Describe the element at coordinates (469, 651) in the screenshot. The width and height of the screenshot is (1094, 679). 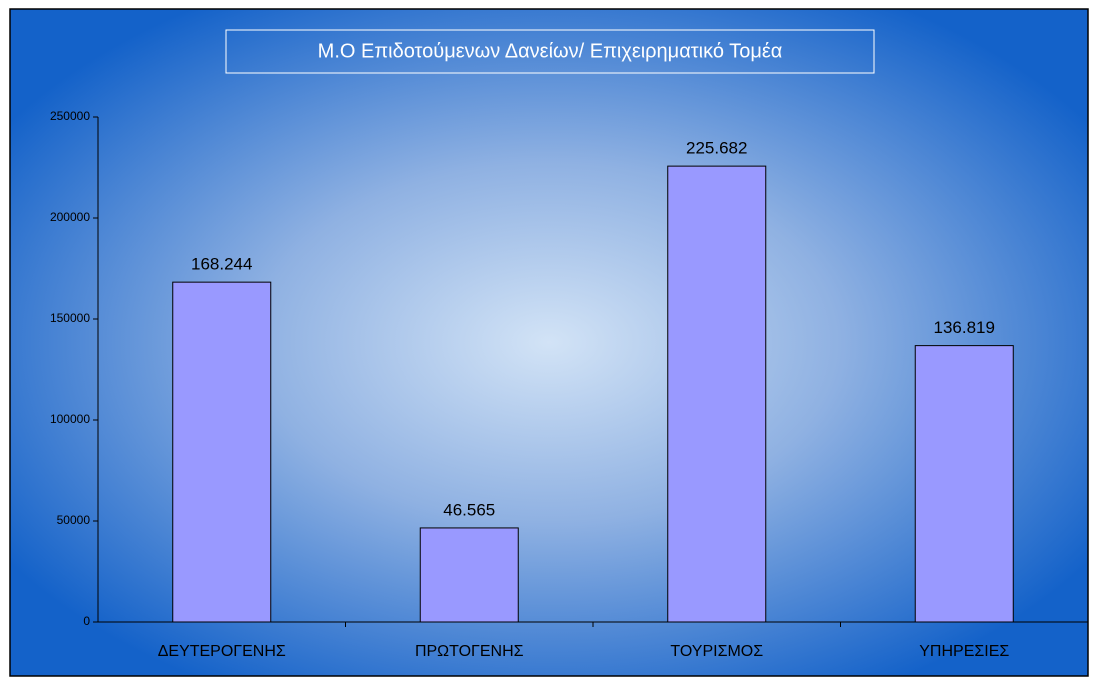
I see `x-tick-label: ΠΡΩΤΟΓΕΝΗΣ` at that location.